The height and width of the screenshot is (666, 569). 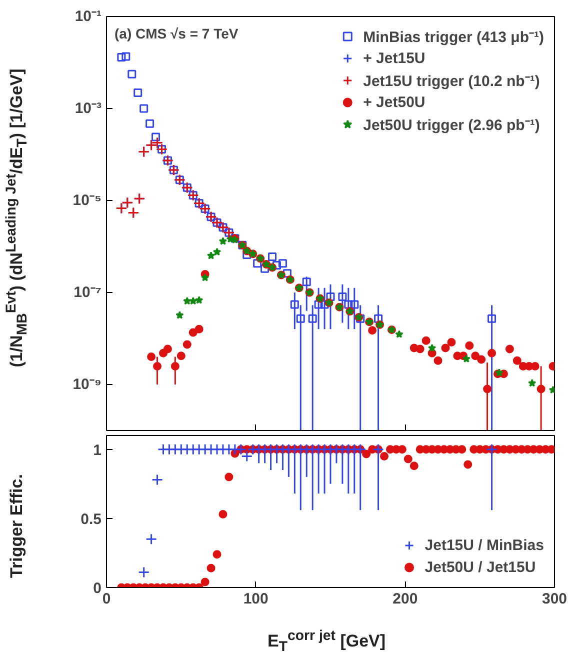 I want to click on y-tick-label: 10⁻³, so click(x=88, y=108).